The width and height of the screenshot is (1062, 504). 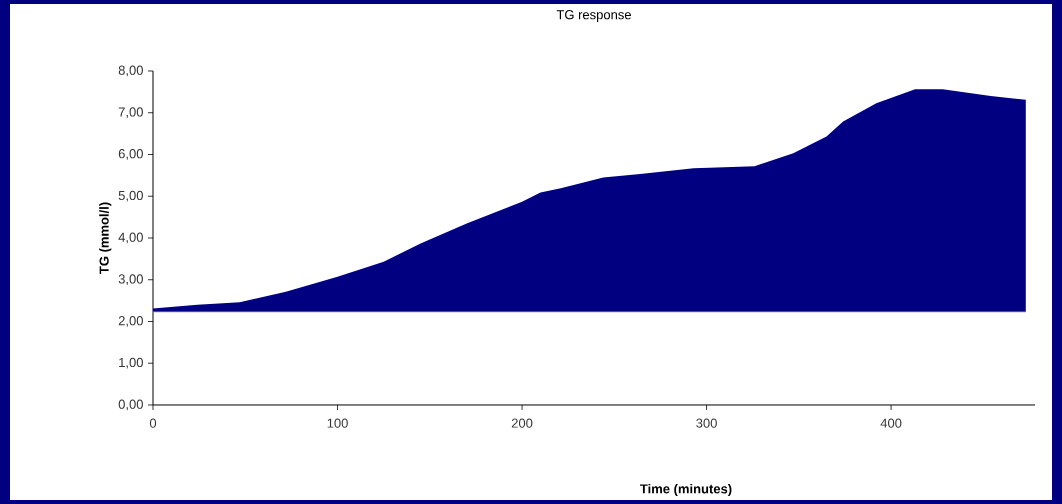 I want to click on x-tick-label: 200, so click(x=522, y=423).